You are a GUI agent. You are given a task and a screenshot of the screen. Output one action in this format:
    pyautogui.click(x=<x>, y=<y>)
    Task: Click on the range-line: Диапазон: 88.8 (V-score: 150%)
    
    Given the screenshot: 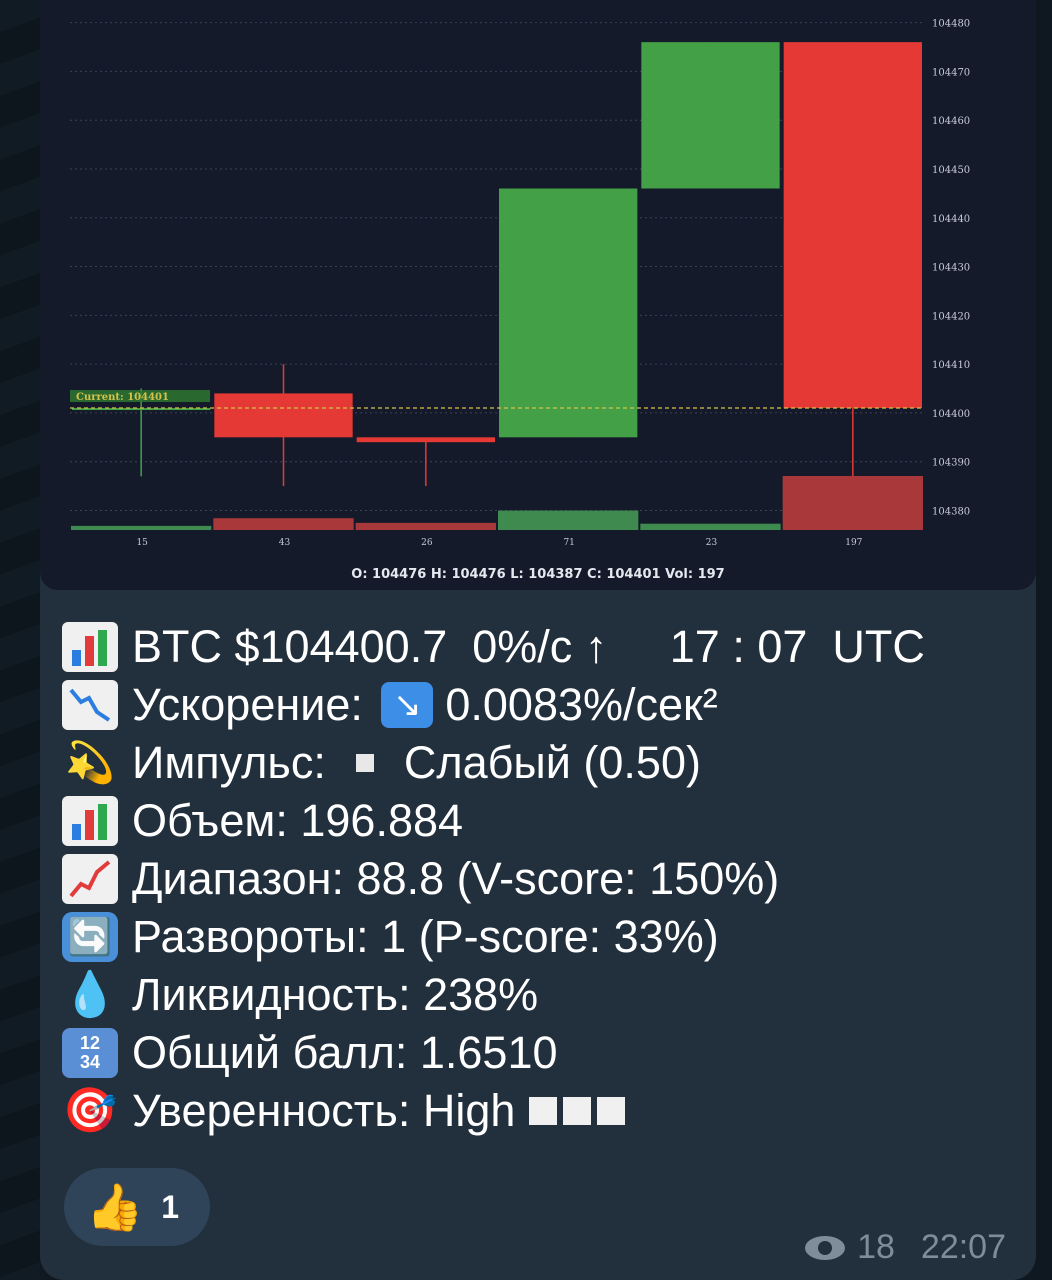 What is the action you would take?
    pyautogui.click(x=547, y=879)
    